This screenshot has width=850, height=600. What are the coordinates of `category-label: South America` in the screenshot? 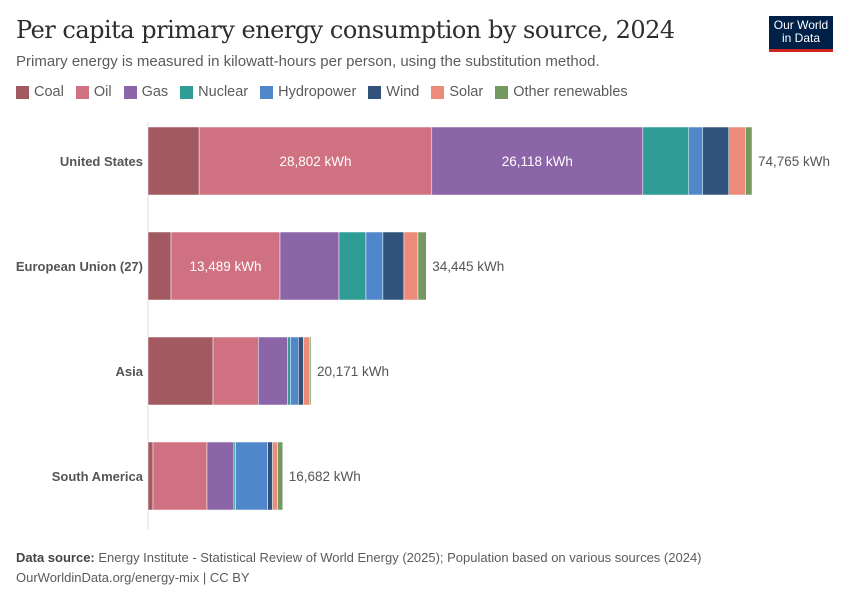 It's located at (98, 476).